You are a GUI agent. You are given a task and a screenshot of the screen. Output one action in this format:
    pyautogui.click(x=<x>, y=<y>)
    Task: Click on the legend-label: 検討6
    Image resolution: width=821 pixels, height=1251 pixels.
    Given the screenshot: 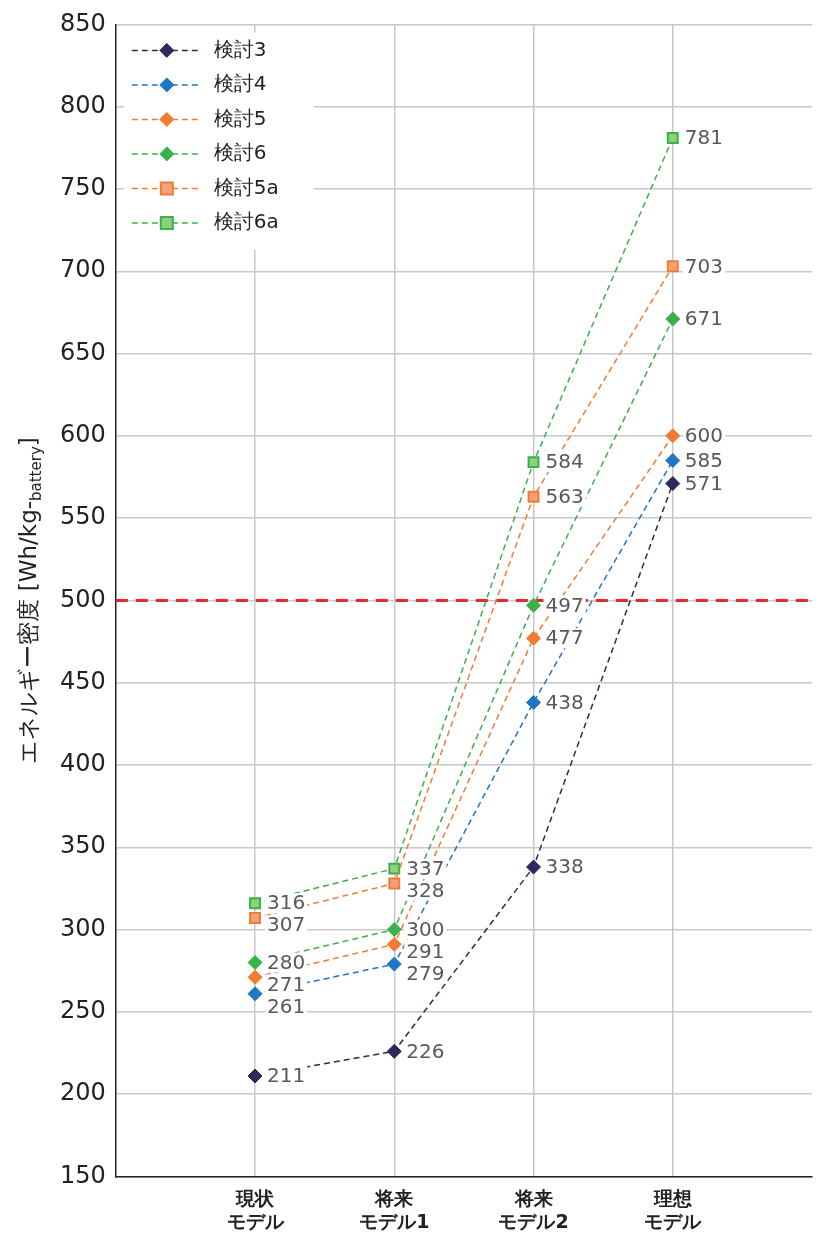 What is the action you would take?
    pyautogui.click(x=240, y=152)
    